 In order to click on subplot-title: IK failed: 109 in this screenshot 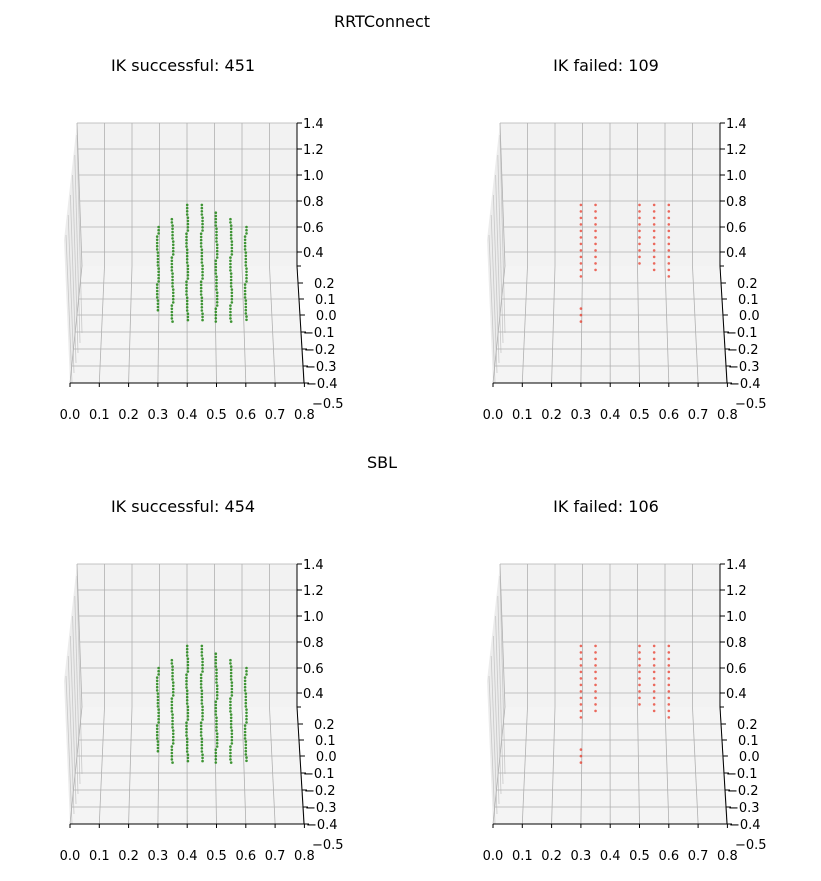, I will do `click(606, 65)`.